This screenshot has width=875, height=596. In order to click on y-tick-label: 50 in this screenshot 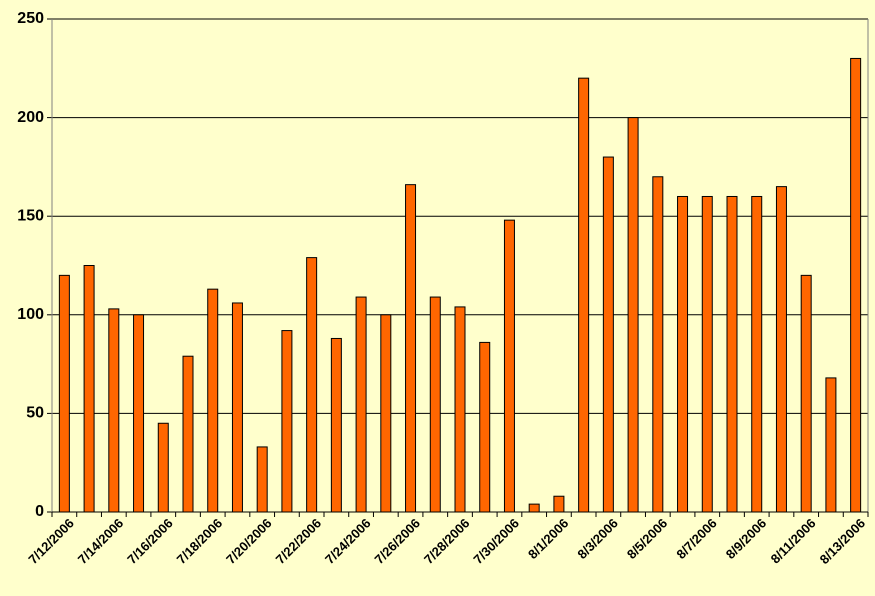, I will do `click(35, 413)`.